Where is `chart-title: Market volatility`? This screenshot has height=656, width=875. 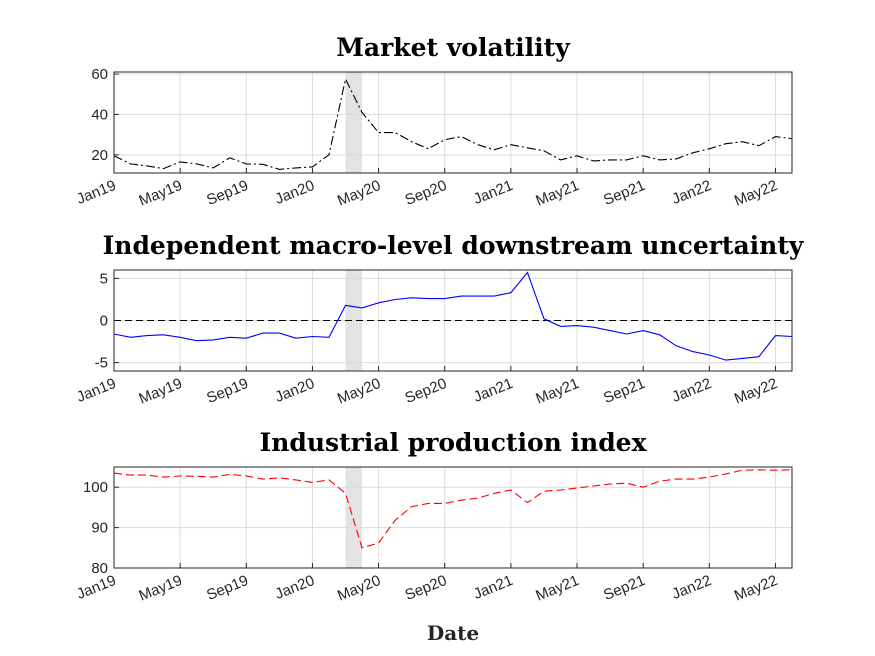
chart-title: Market volatility is located at coordinates (453, 47).